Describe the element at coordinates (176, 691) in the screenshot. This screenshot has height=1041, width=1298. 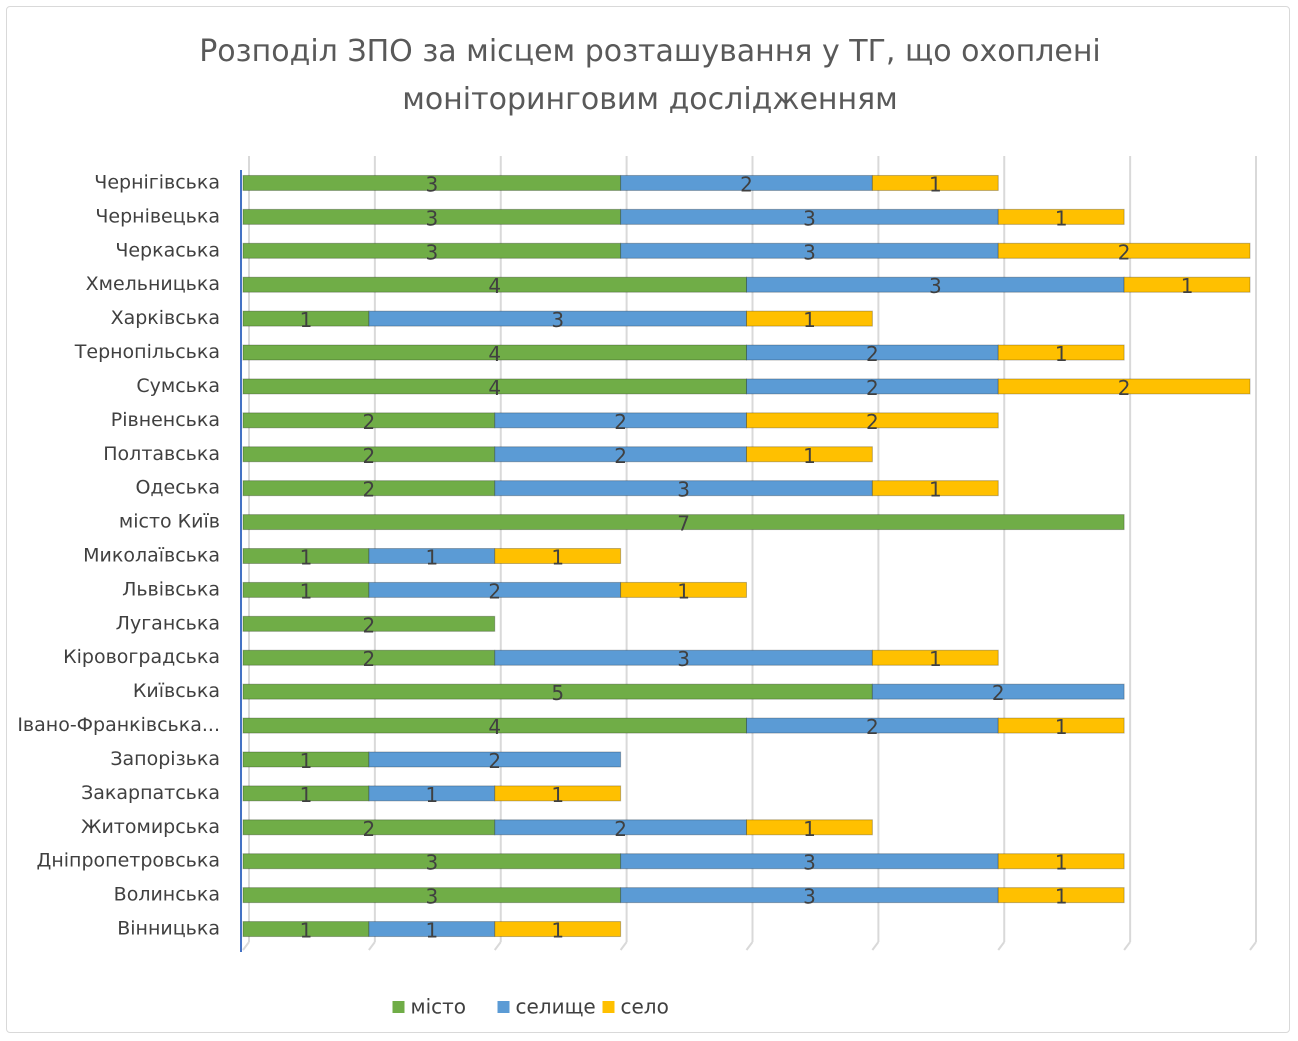
I see `y-tick-label: Київська` at that location.